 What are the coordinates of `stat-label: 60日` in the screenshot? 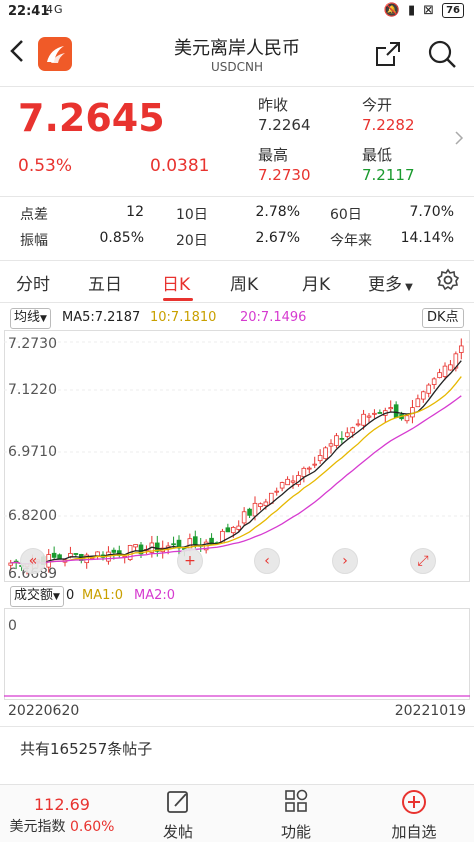 It's located at (346, 215).